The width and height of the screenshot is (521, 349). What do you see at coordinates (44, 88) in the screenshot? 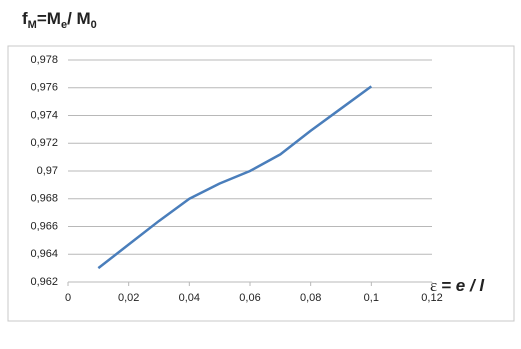
I see `y-tick-label: 0,976` at bounding box center [44, 88].